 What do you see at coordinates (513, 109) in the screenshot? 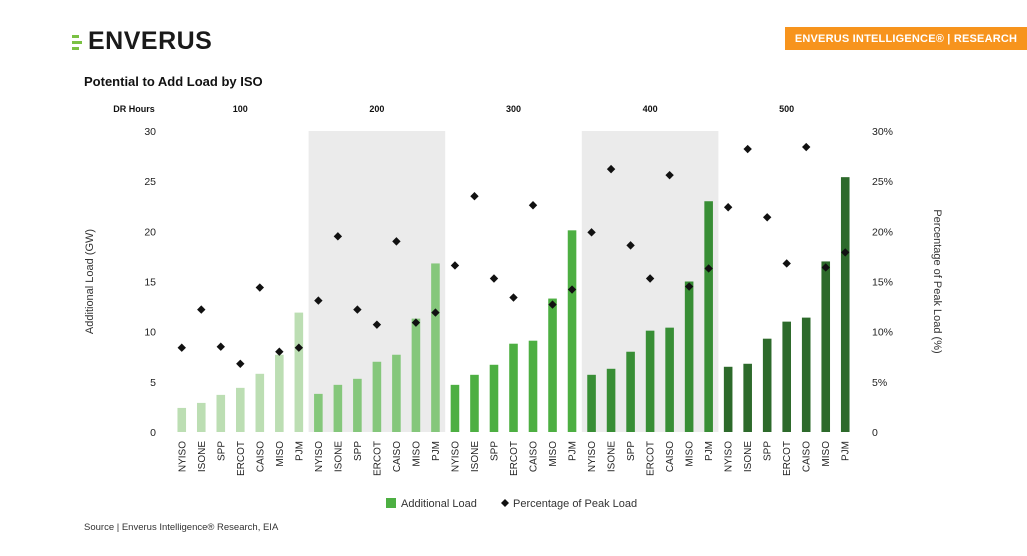
I see `group-label-300: 300` at bounding box center [513, 109].